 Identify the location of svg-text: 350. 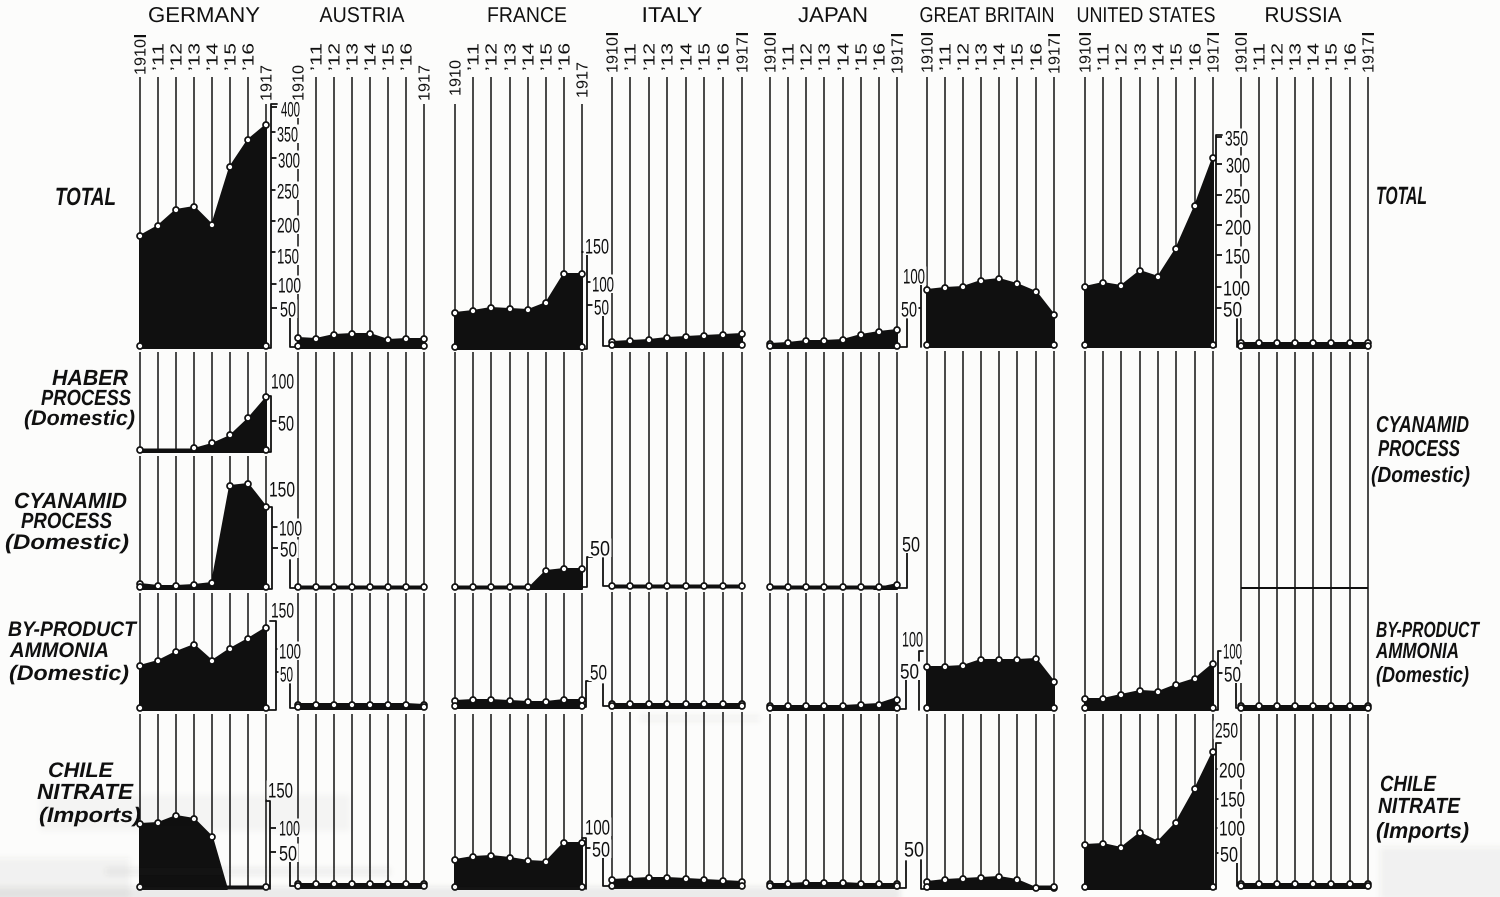
(287, 135).